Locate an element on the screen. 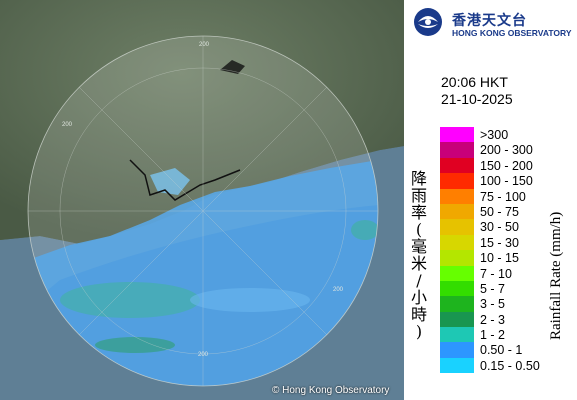  legend-range-label: 30 - 50 is located at coordinates (499, 227).